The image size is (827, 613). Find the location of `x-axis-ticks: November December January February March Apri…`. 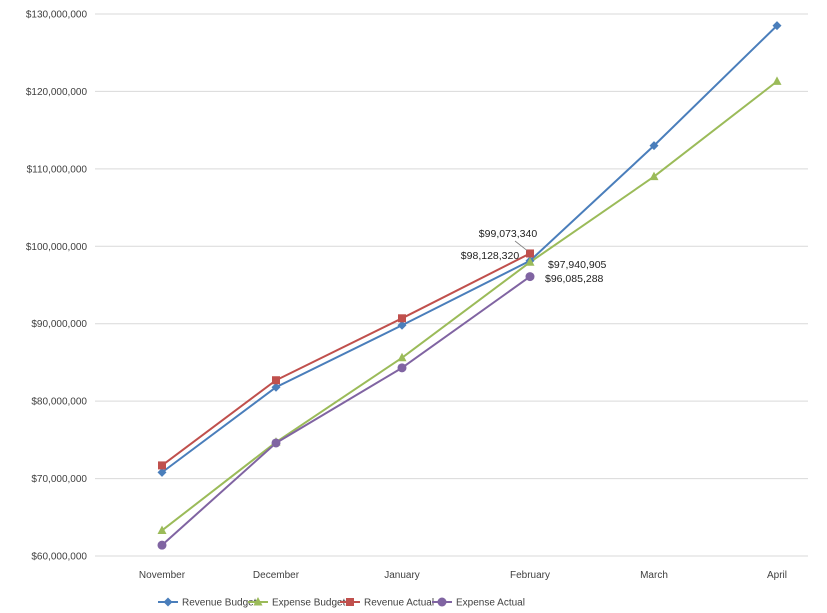

x-axis-ticks: November December January February March Apri… is located at coordinates (463, 575).